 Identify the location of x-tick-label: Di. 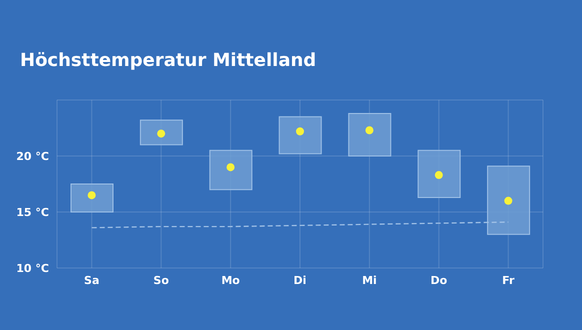
(300, 280).